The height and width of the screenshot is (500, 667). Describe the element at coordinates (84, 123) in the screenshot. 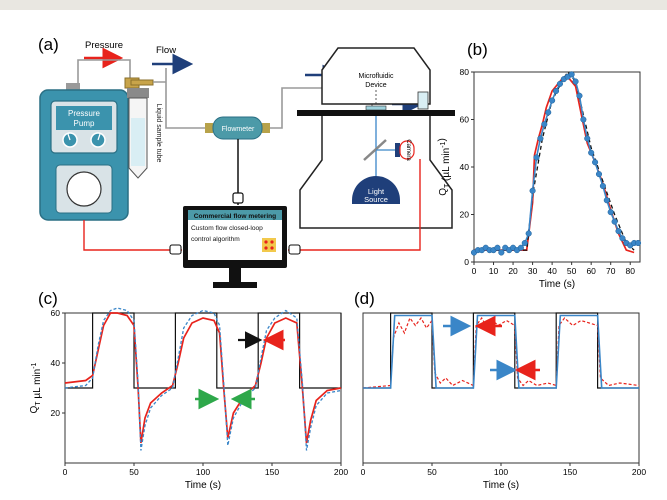

I see `pump-label-2: Pump` at that location.